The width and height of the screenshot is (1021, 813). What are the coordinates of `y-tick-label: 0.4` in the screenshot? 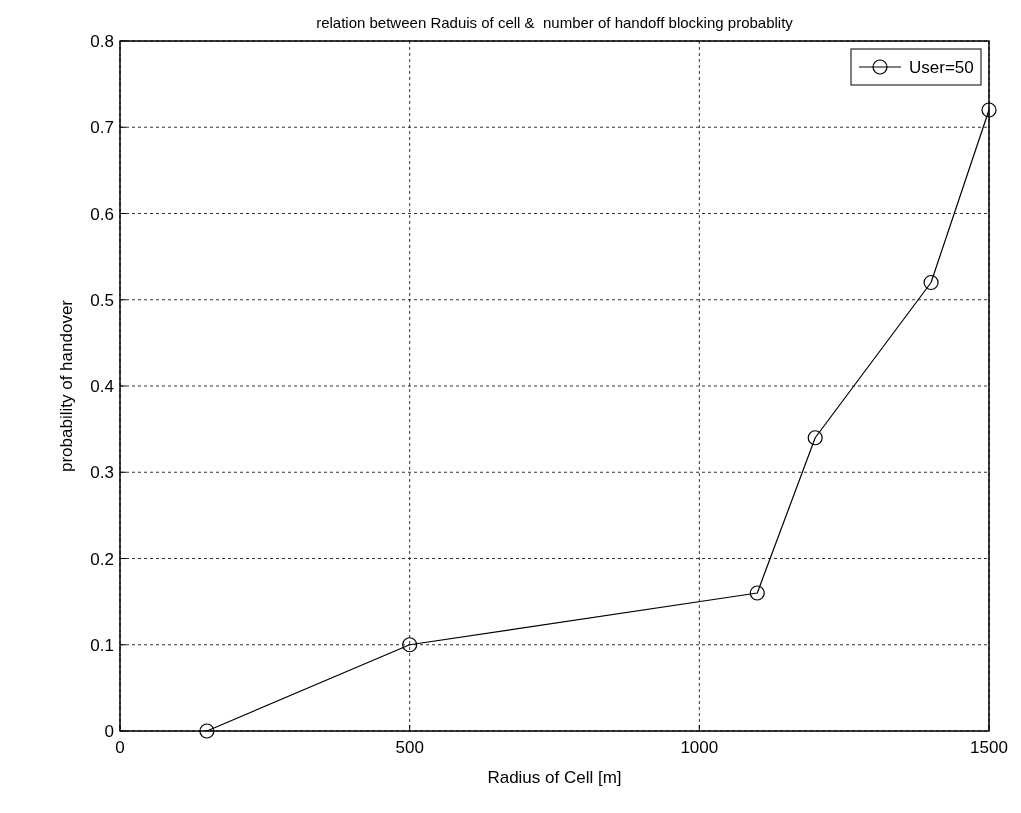 It's located at (102, 386).